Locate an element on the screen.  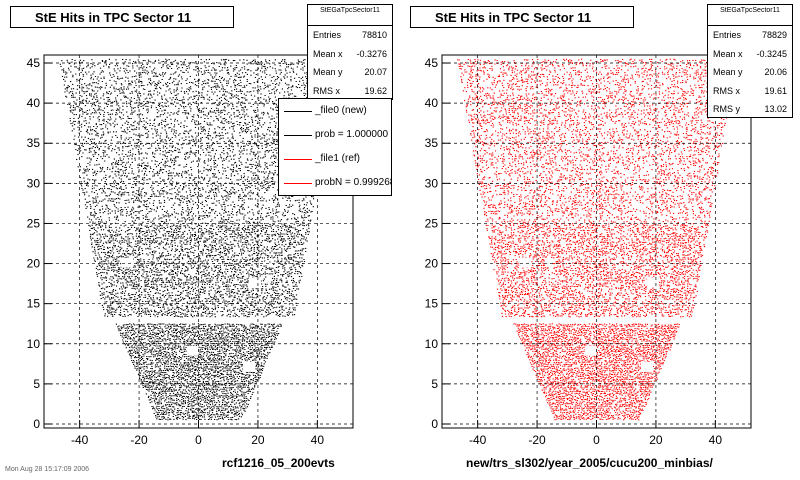
y-tick-label: 30 is located at coordinates (34, 183).